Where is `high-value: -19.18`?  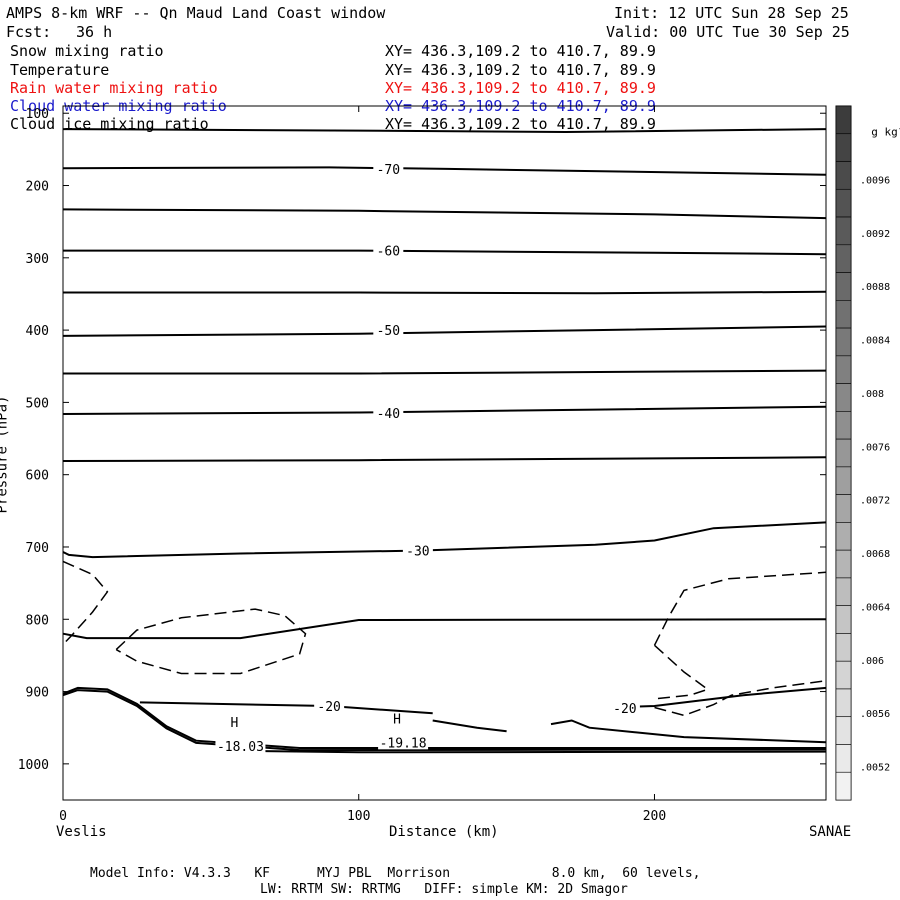 high-value: -19.18 is located at coordinates (403, 743).